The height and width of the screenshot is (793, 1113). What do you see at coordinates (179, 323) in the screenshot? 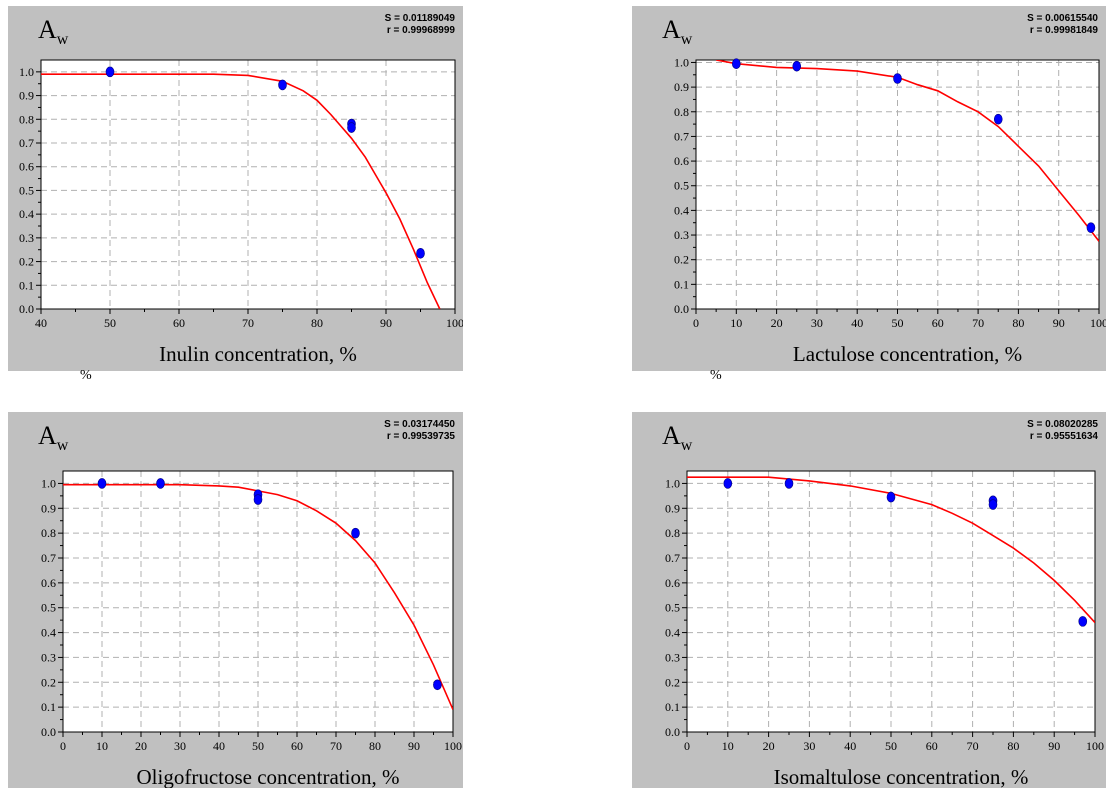
I see `x-tick-label-2: 60` at bounding box center [179, 323].